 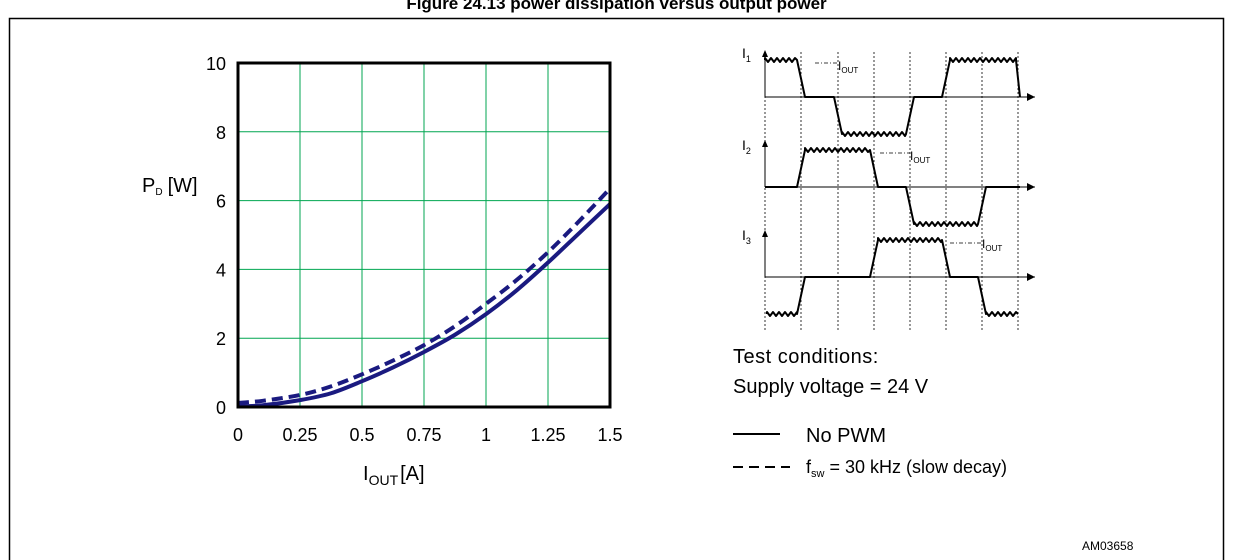 I want to click on phase-current-waveforms: I1 I2 I3 IOUT IOUT IOUT, so click(x=888, y=188).